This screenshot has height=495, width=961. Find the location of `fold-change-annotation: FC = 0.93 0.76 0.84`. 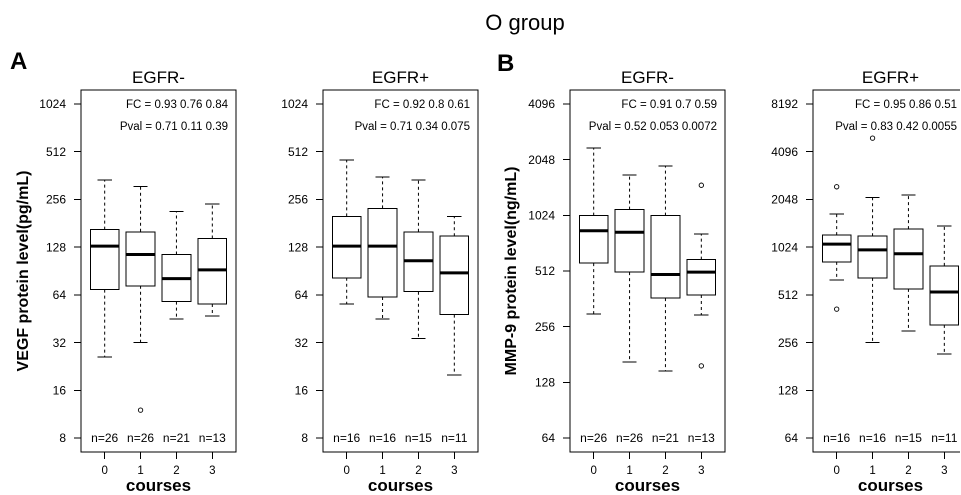

fold-change-annotation: FC = 0.93 0.76 0.84 is located at coordinates (177, 105).